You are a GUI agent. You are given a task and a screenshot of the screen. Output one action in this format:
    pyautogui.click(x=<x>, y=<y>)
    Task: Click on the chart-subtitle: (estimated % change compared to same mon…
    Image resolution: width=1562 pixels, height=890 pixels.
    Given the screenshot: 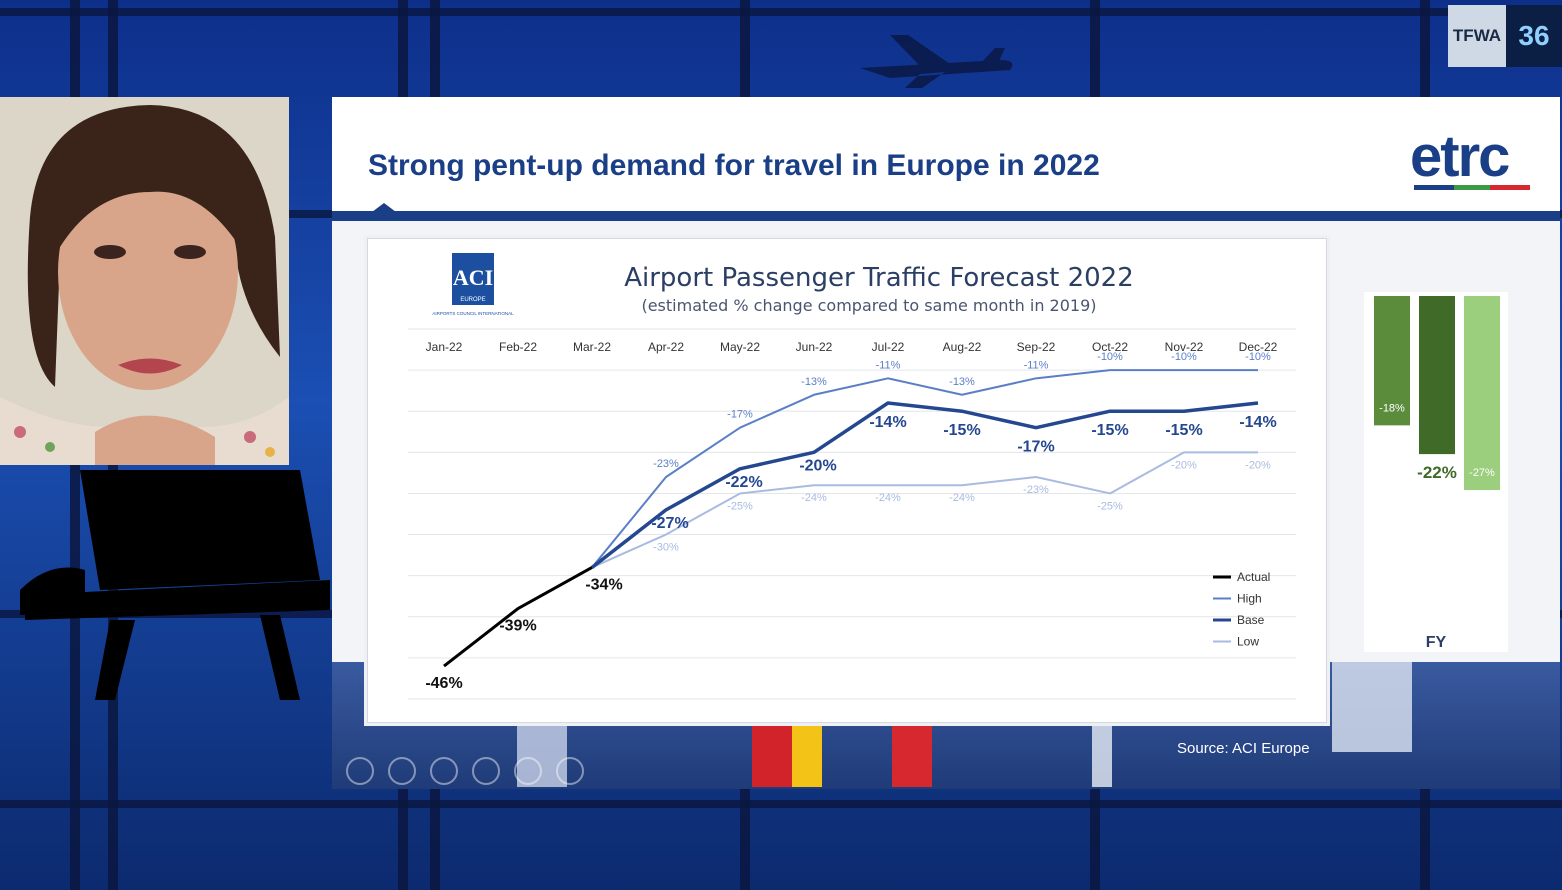 What is the action you would take?
    pyautogui.click(x=868, y=305)
    